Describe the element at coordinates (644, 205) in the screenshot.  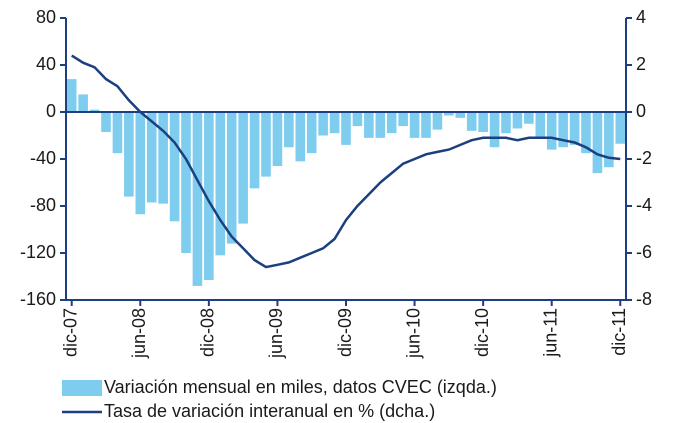
I see `y2-tick-label: -4` at that location.